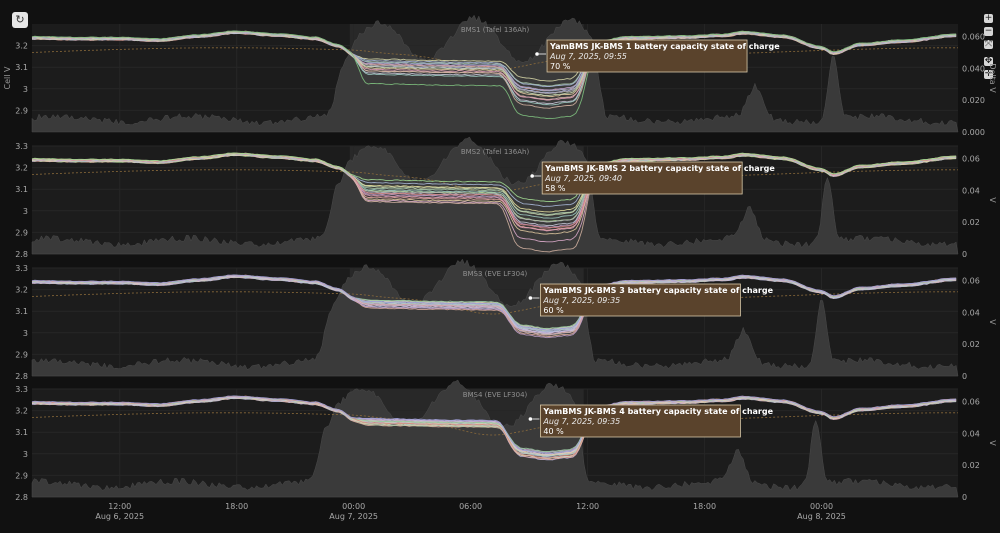 The width and height of the screenshot is (1000, 533). Describe the element at coordinates (353, 516) in the screenshot. I see `x-tick-date-label: Aug 7, 2025` at that location.